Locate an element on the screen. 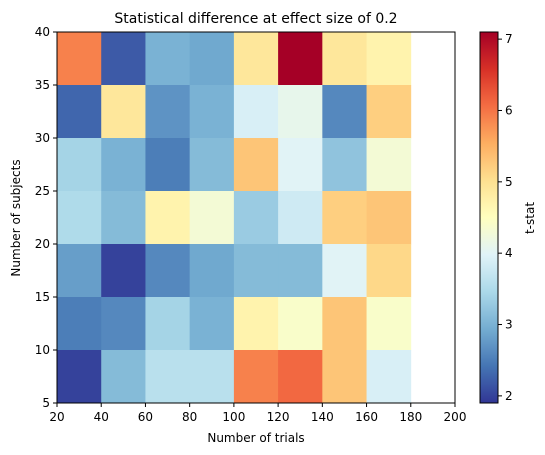 The image size is (545, 455). x-tick-label: 180 is located at coordinates (410, 417).